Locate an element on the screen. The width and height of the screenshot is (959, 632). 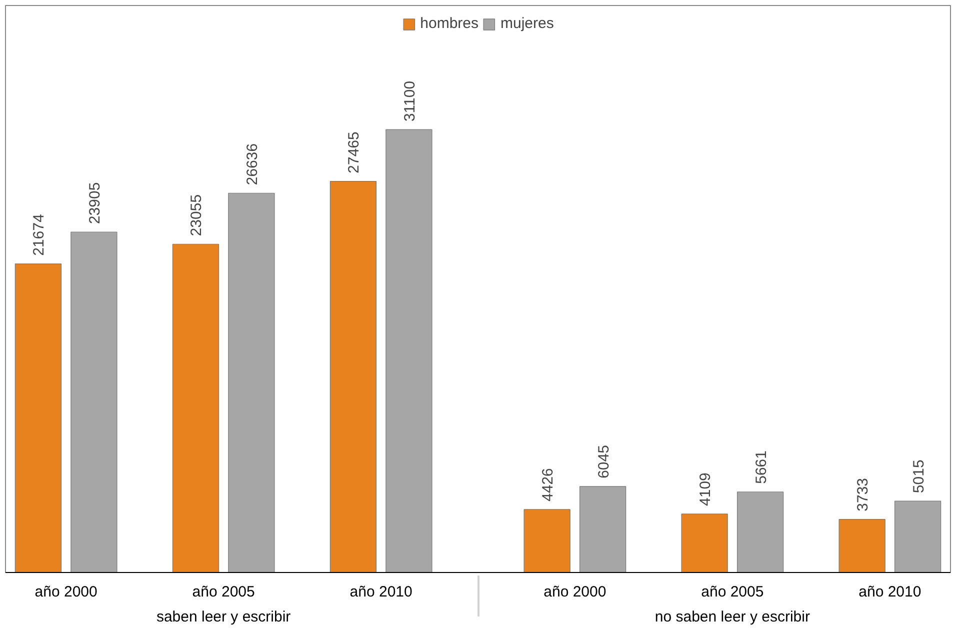
data-label: 4426 is located at coordinates (548, 485).